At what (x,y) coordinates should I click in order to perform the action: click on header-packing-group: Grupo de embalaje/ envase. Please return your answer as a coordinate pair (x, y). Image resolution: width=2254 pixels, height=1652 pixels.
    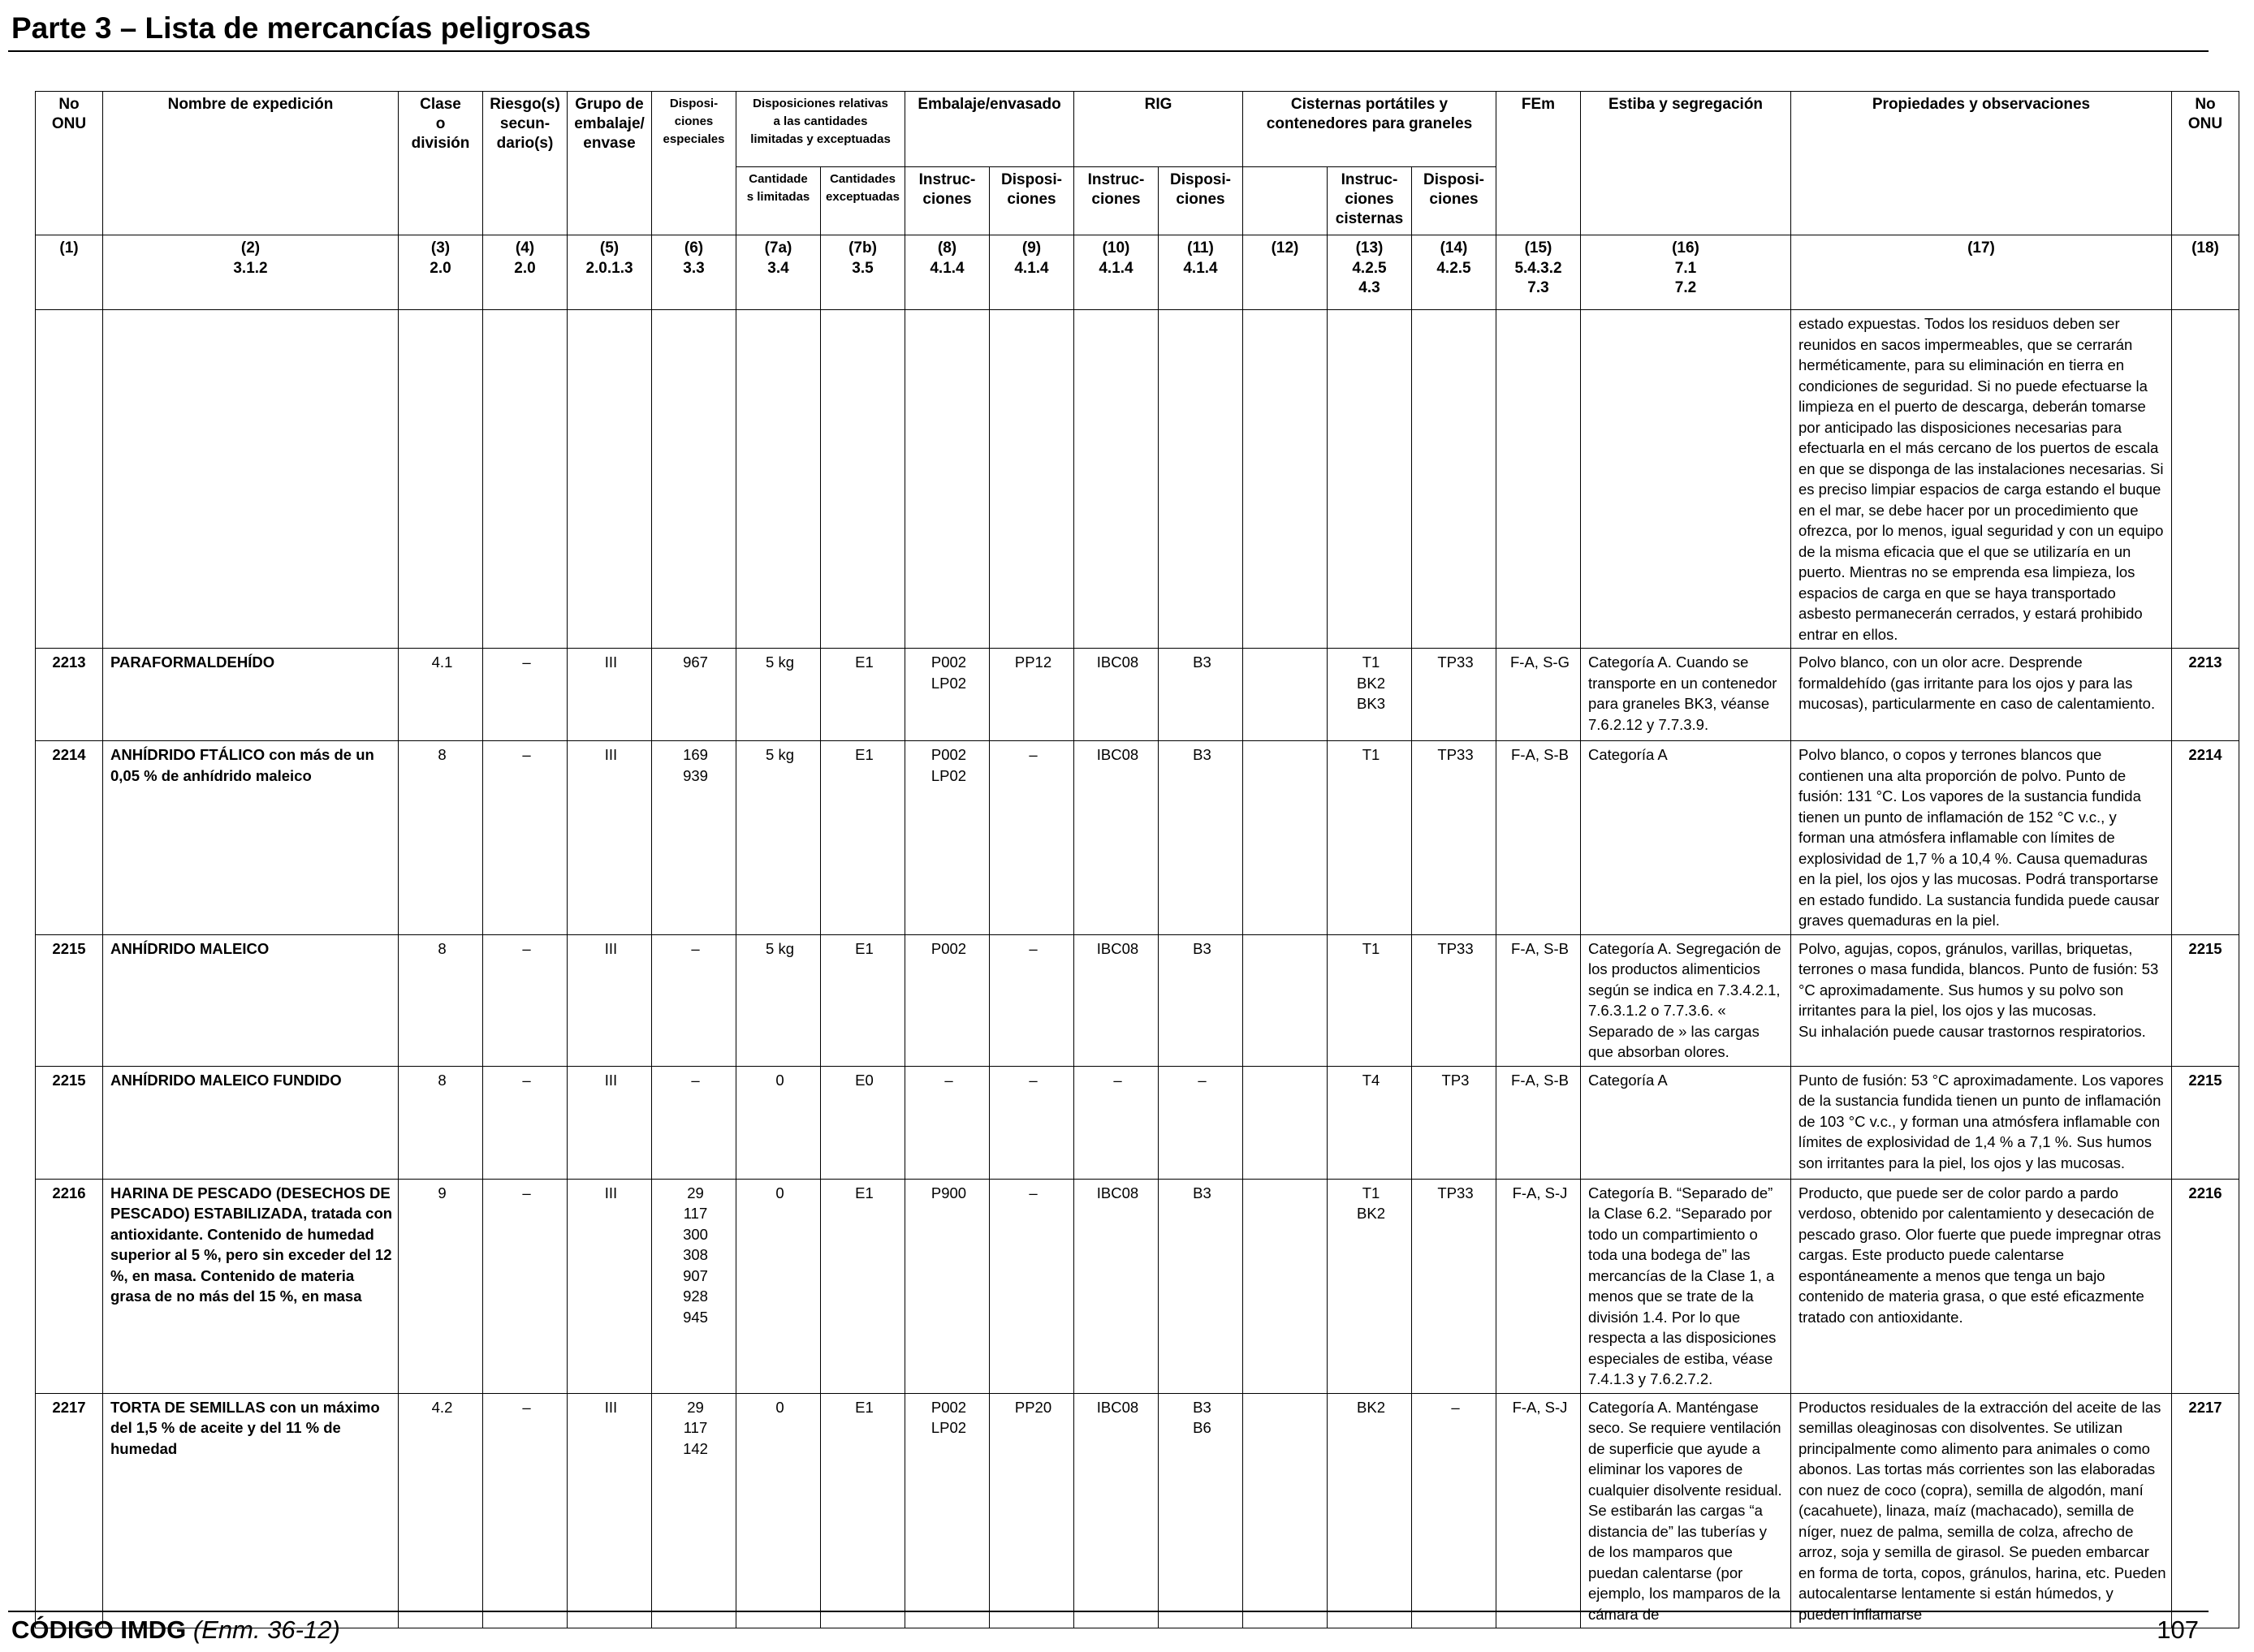
    Looking at the image, I should click on (609, 163).